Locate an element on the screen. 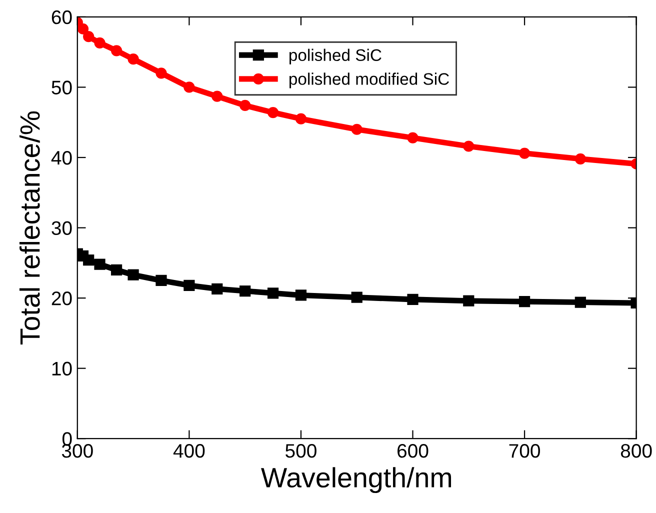 Image resolution: width=656 pixels, height=513 pixels. legend-label: polished SiC is located at coordinates (336, 56).